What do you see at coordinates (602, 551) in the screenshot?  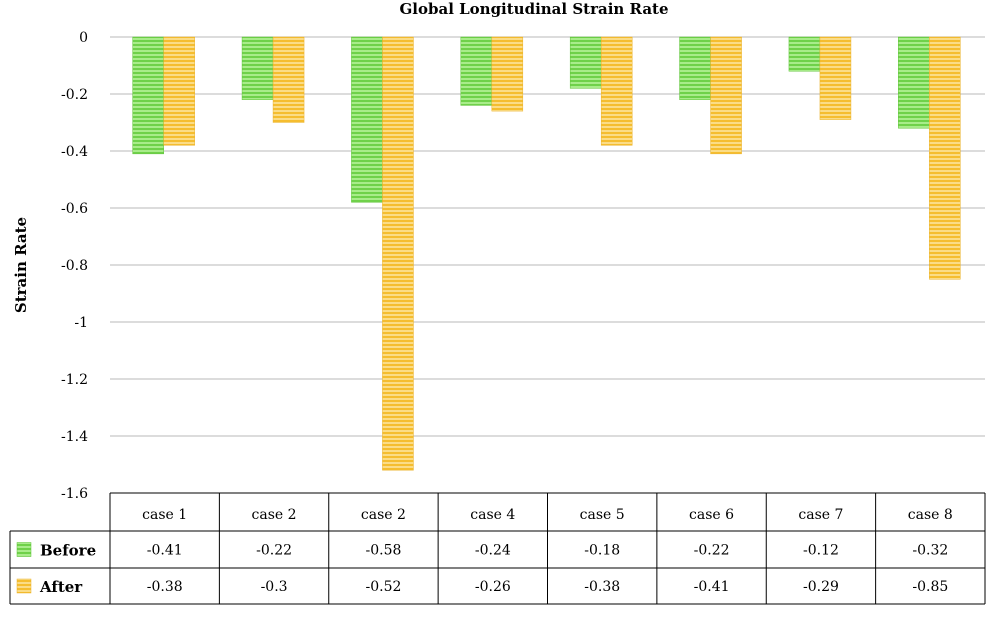 I see `table-cell: -0.18` at bounding box center [602, 551].